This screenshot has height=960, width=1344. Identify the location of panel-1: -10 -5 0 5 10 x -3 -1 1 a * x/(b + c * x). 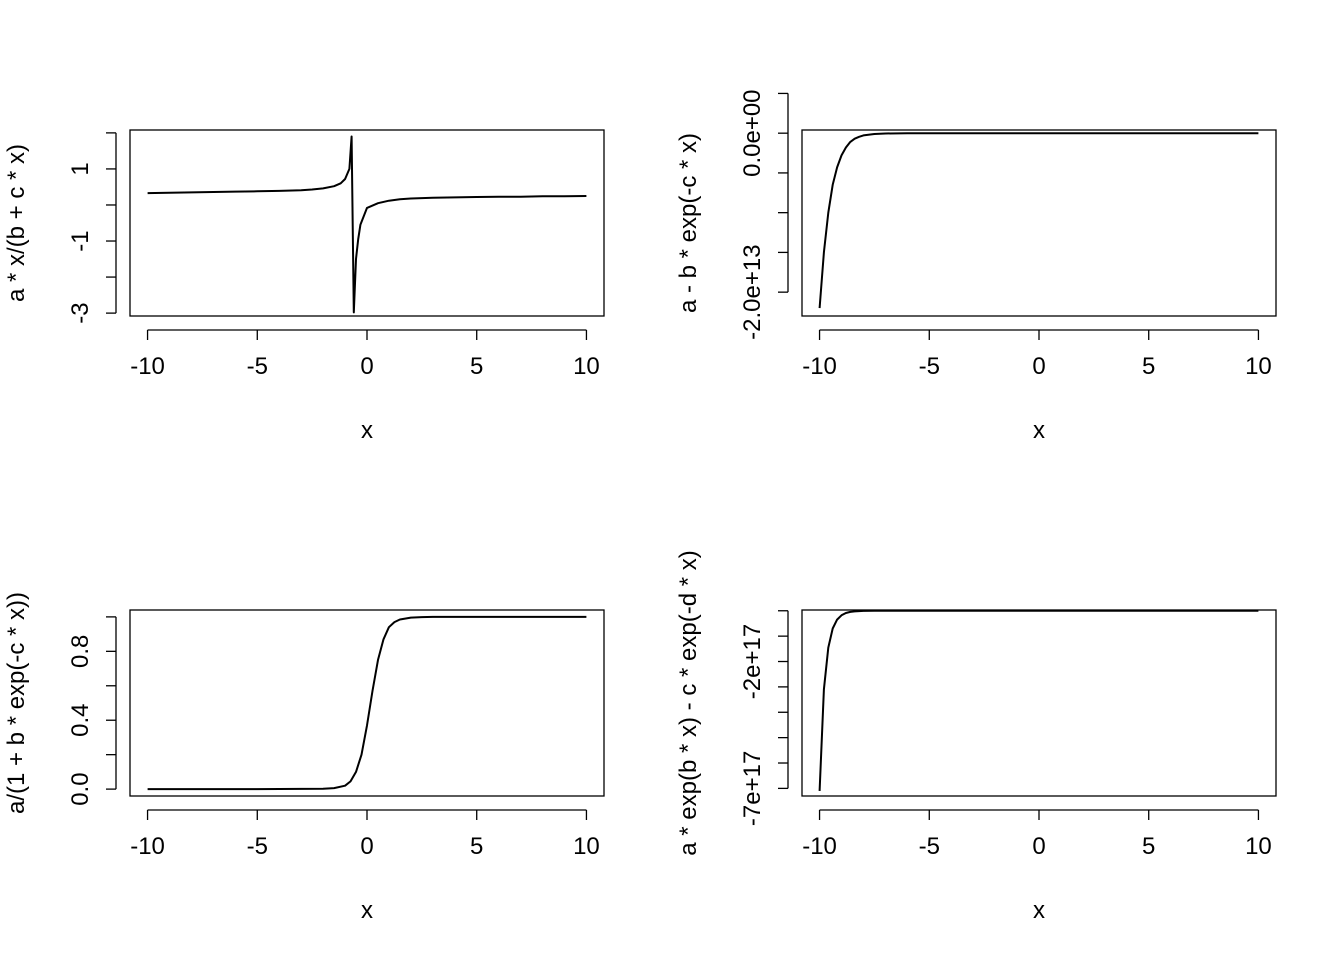
(304, 286).